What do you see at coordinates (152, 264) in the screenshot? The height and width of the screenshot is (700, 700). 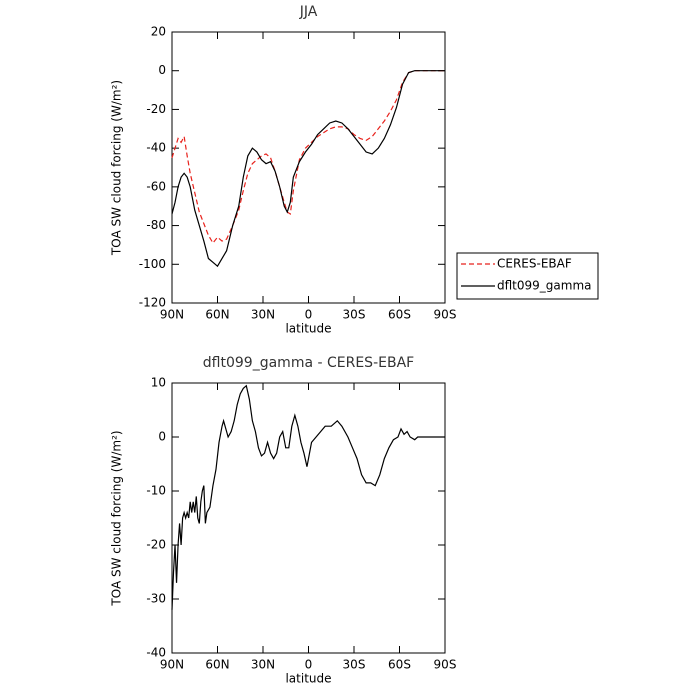 I see `y-tick-label: -100` at bounding box center [152, 264].